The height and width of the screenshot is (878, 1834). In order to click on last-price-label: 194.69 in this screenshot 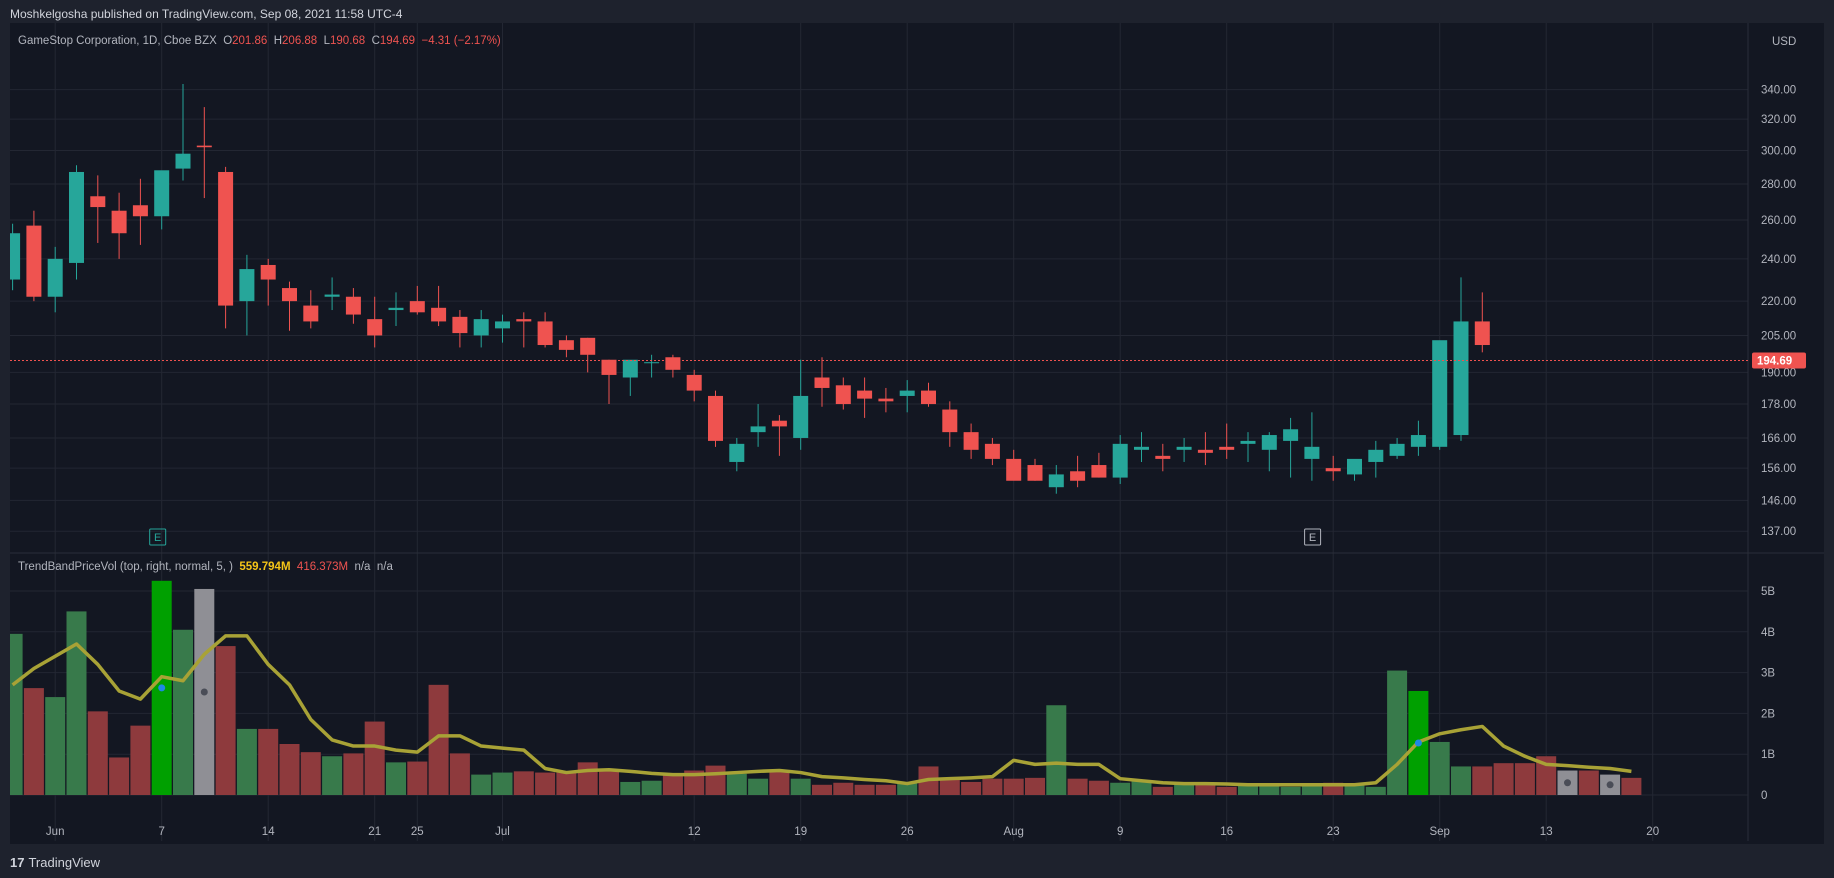, I will do `click(1774, 362)`.